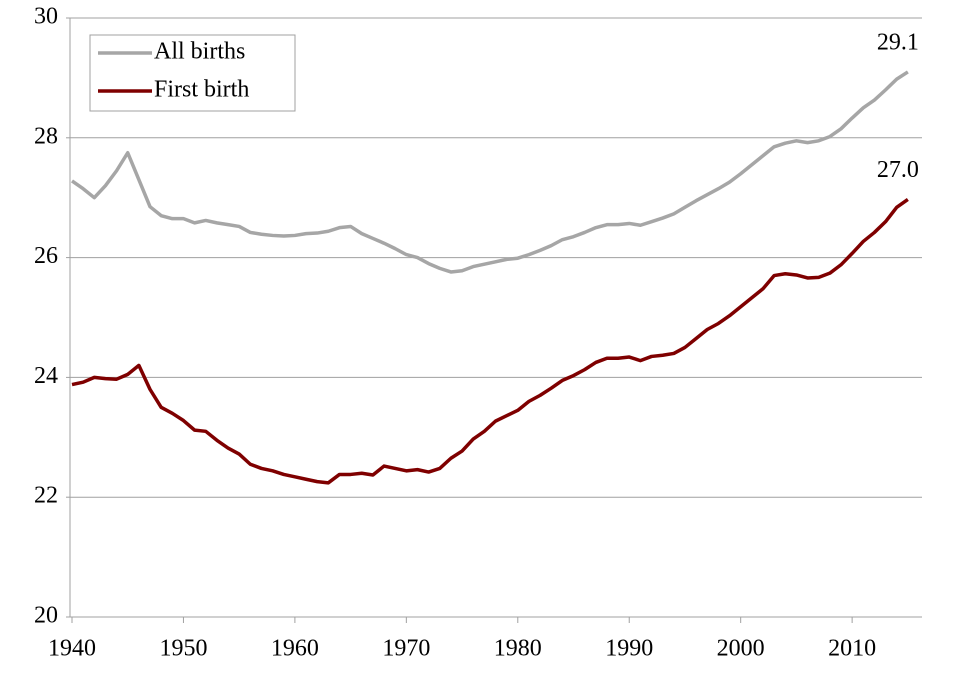 This screenshot has height=676, width=957. I want to click on y-tick-label: 22, so click(46, 496).